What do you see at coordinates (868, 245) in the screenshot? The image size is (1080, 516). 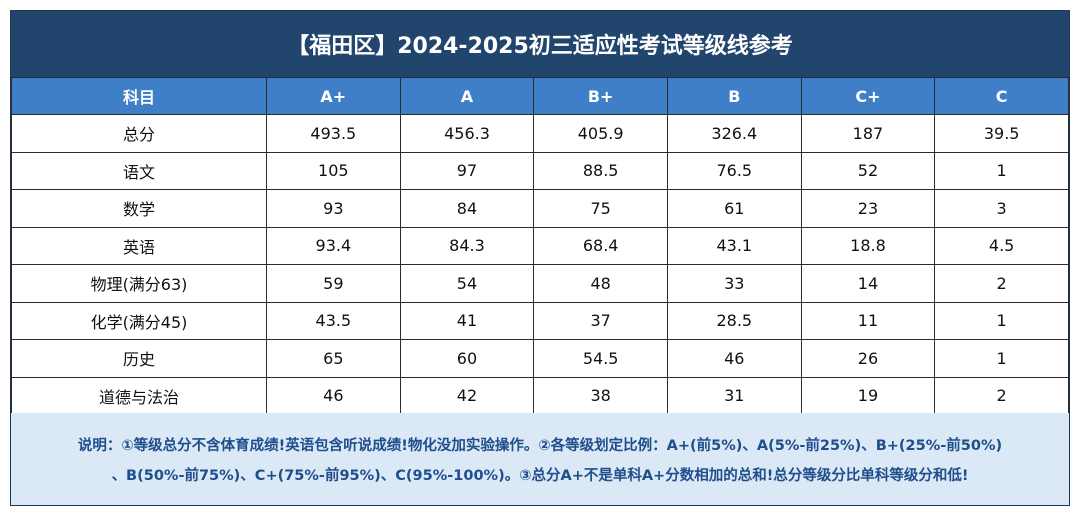 I see `score-cell: 18.8` at bounding box center [868, 245].